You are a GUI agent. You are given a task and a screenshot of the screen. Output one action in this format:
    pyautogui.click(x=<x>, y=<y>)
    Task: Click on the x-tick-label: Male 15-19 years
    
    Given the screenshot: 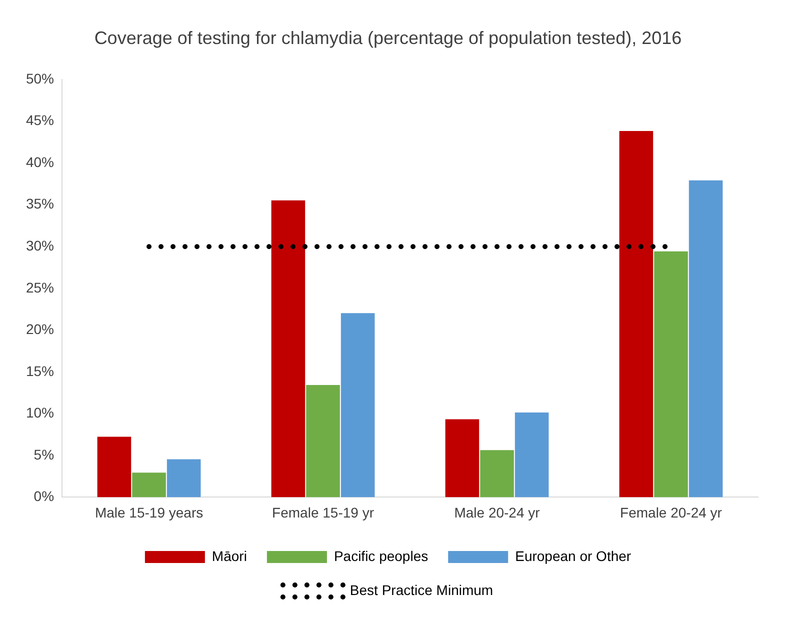 What is the action you would take?
    pyautogui.click(x=149, y=512)
    